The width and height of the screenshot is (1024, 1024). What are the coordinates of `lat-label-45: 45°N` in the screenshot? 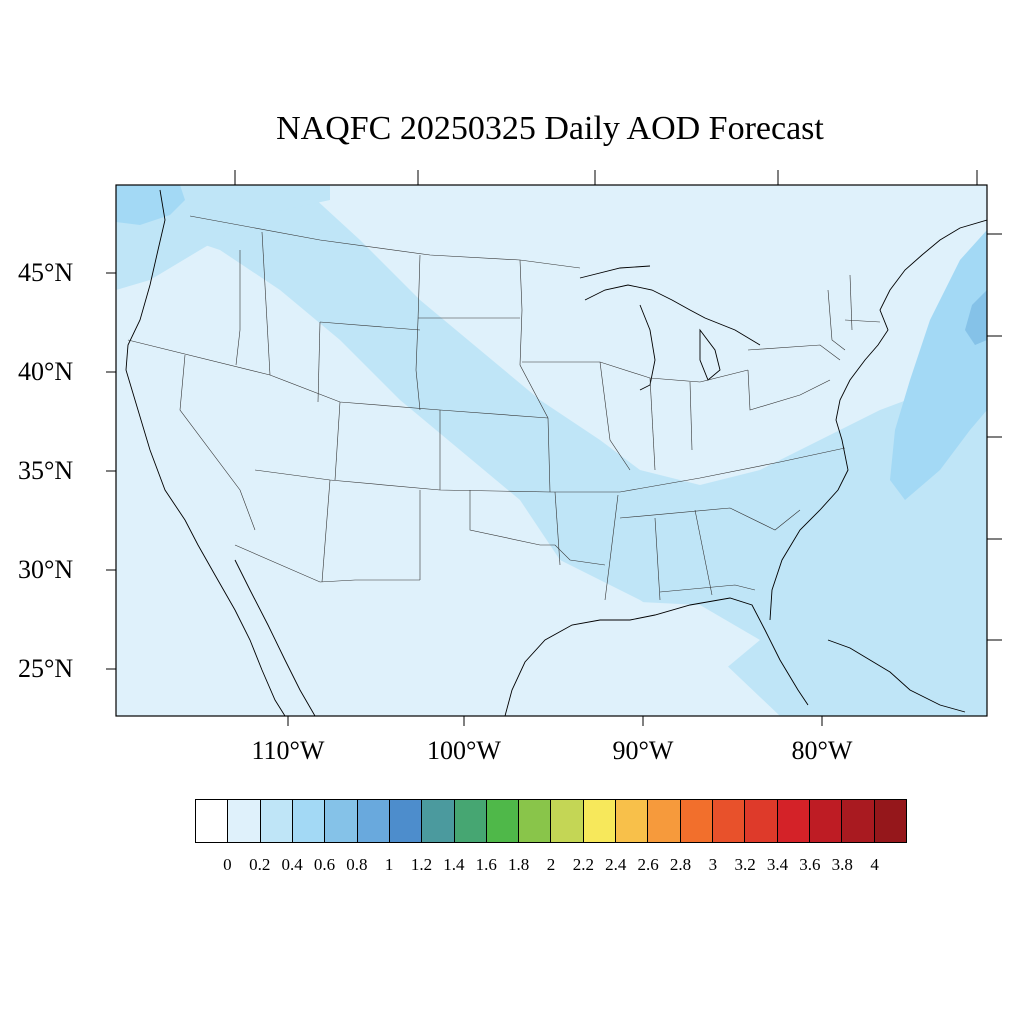 It's located at (46, 272).